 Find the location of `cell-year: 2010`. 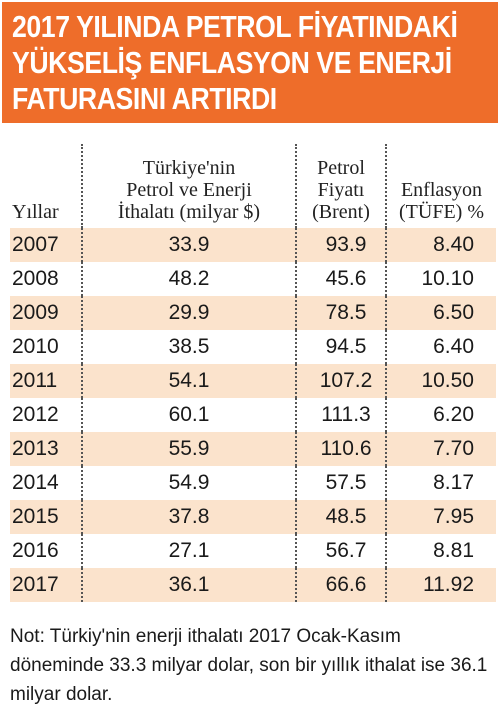

cell-year: 2010 is located at coordinates (35, 346).